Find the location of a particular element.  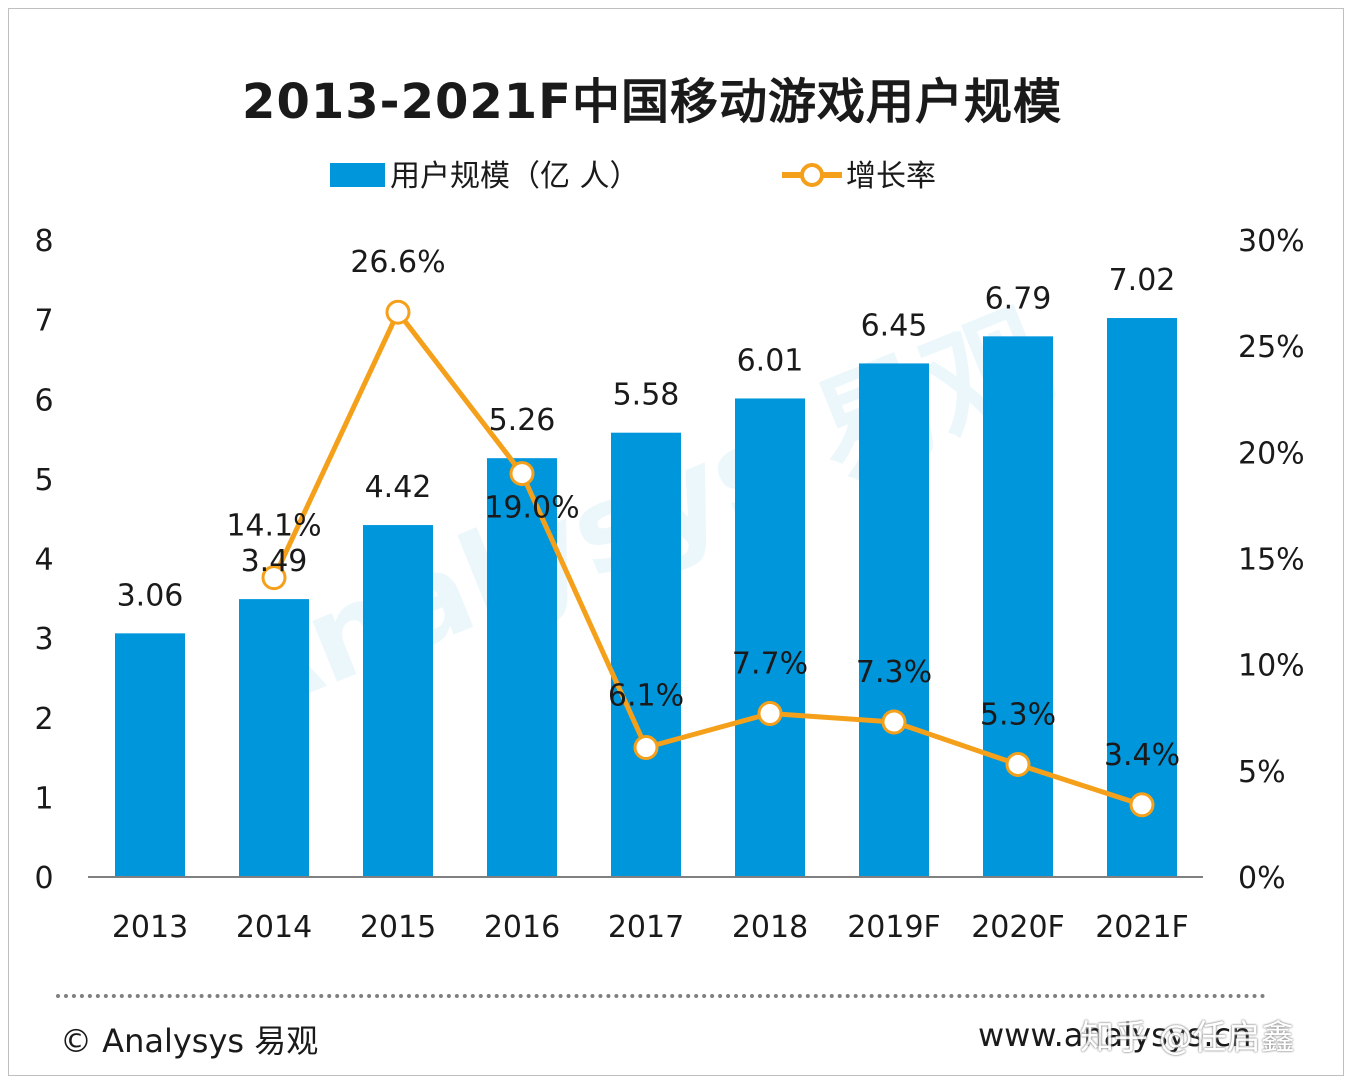

bar-value-label: 6.45 is located at coordinates (894, 325).